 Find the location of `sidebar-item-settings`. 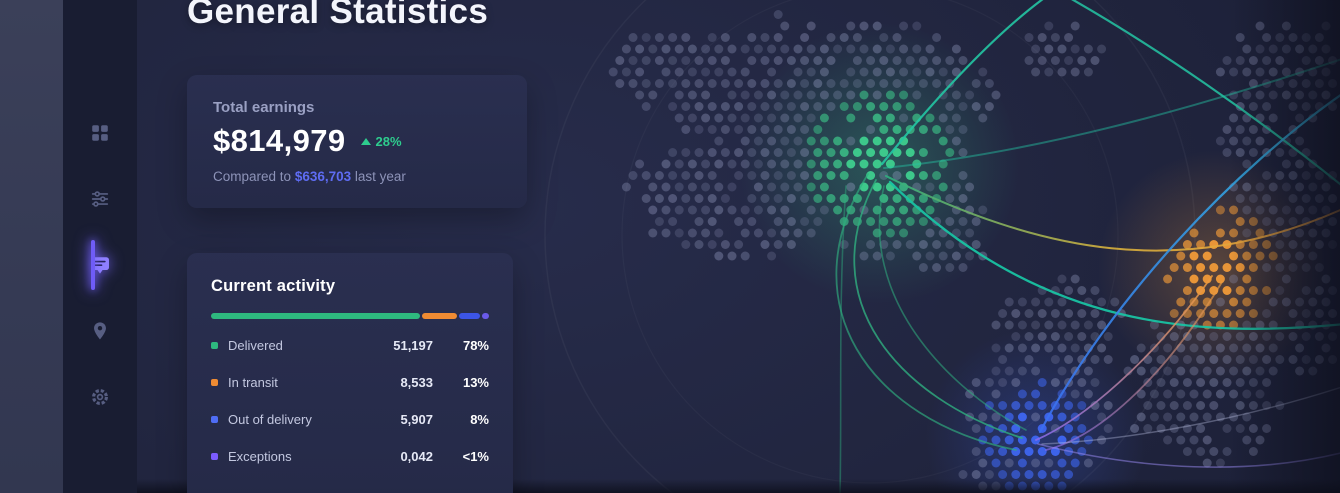

sidebar-item-settings is located at coordinates (100, 397).